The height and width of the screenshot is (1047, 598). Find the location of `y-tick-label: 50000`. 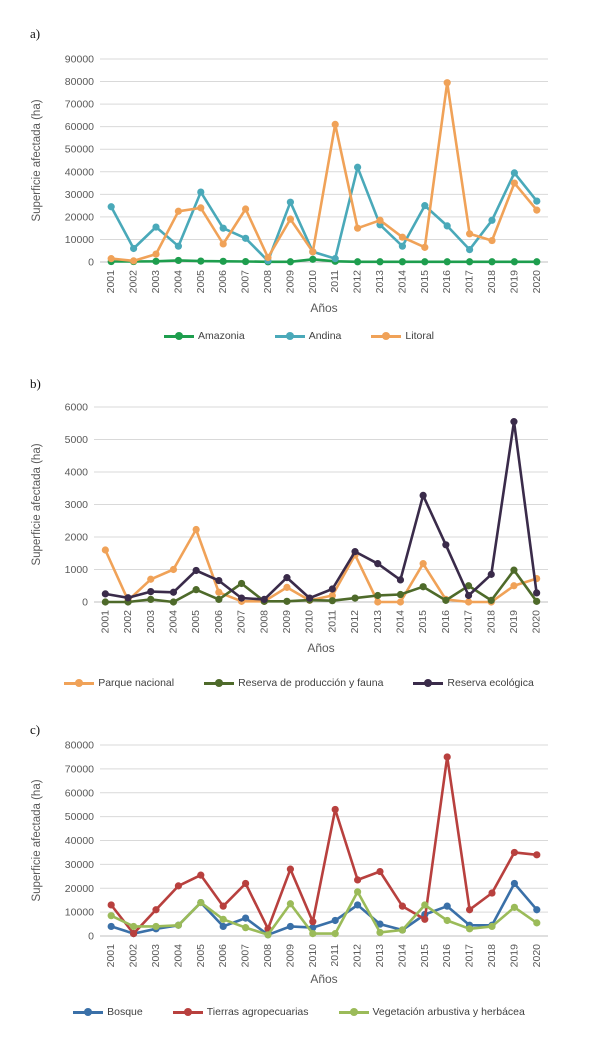

y-tick-label: 50000 is located at coordinates (79, 150).